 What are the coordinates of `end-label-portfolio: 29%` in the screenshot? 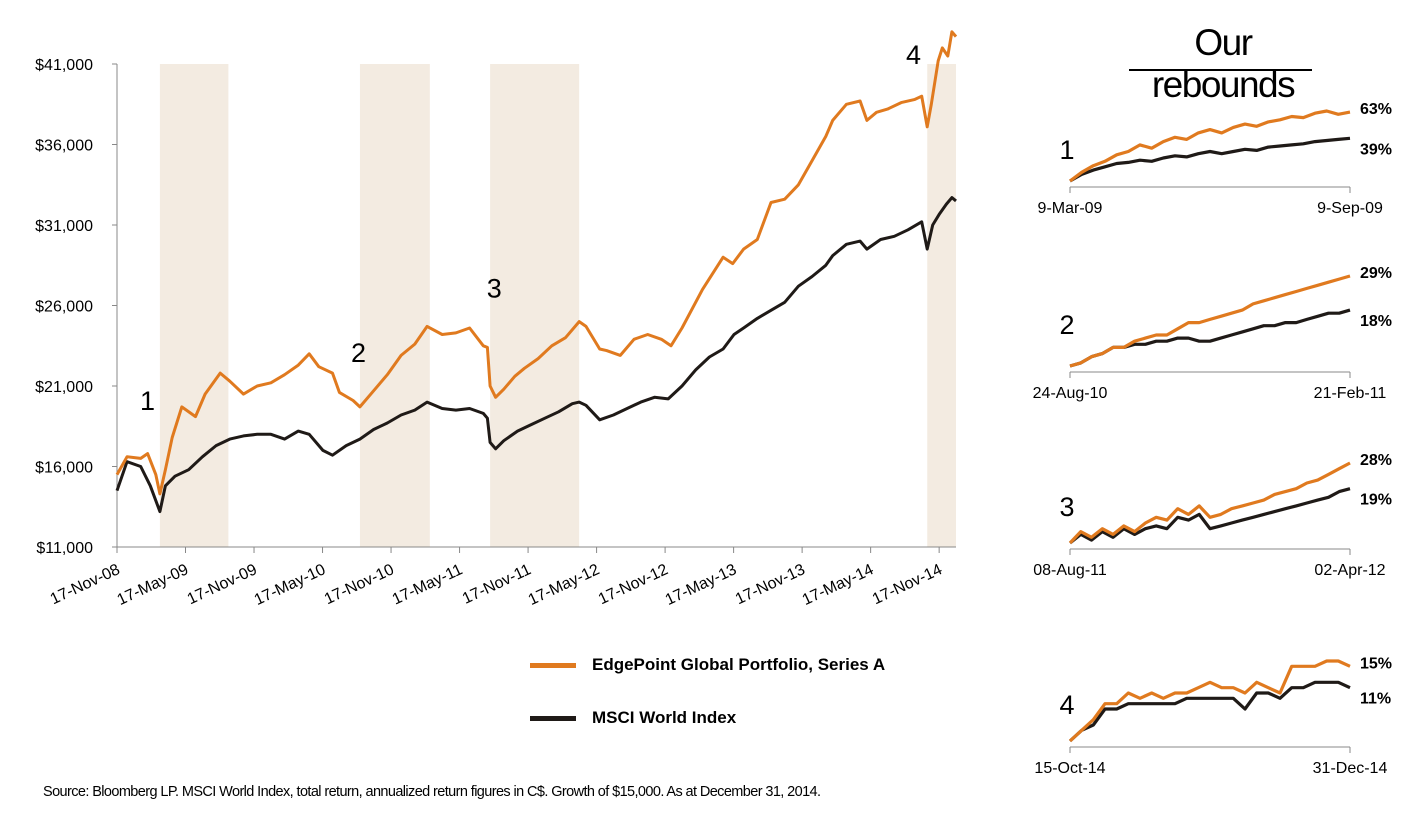 It's located at (1376, 273).